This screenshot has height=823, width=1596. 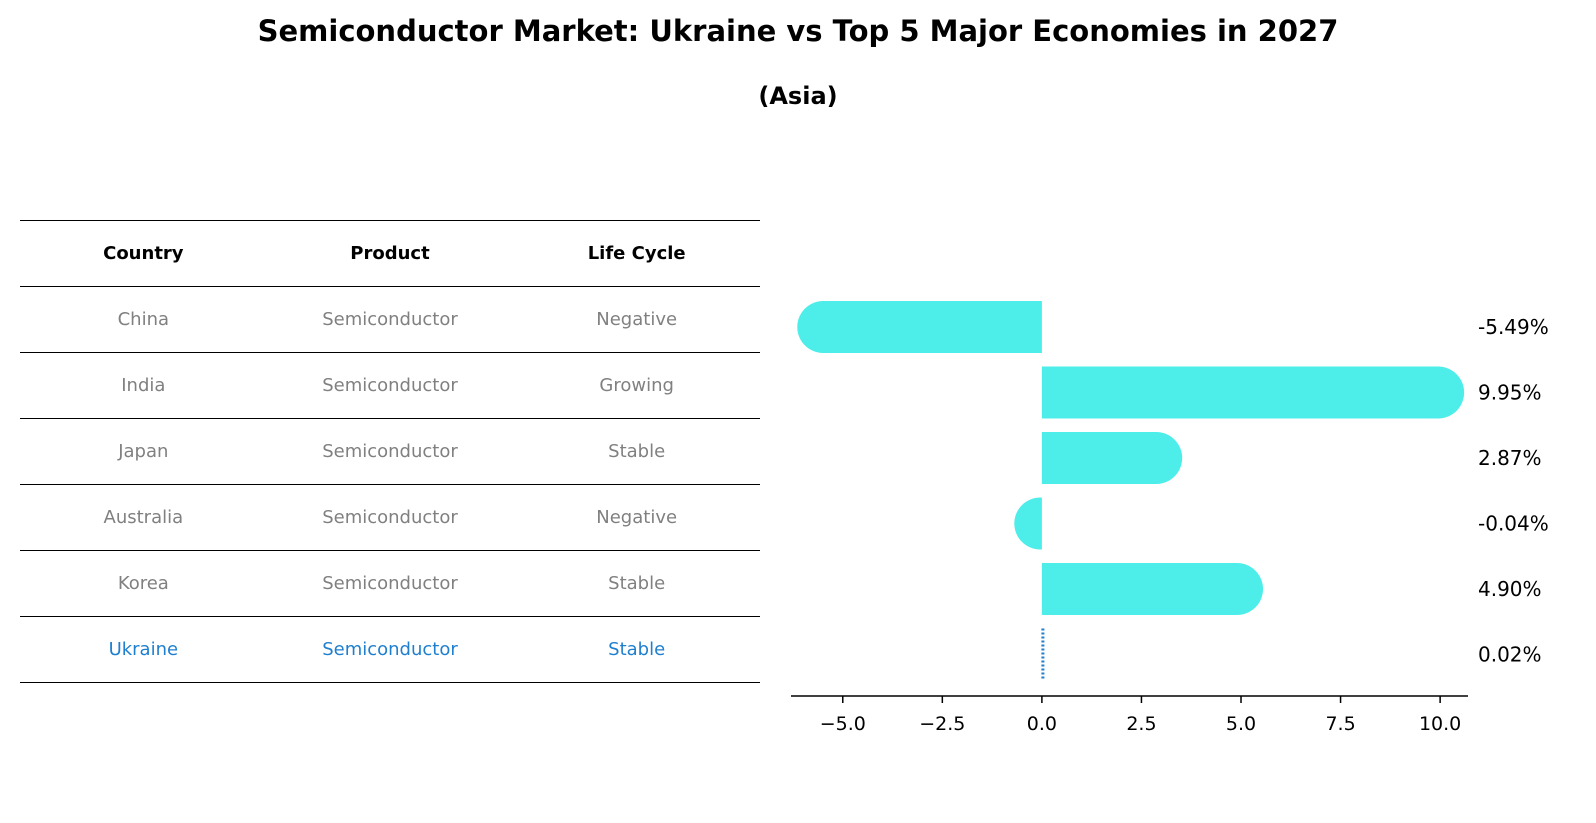 What do you see at coordinates (919, 327) in the screenshot?
I see `bar-china` at bounding box center [919, 327].